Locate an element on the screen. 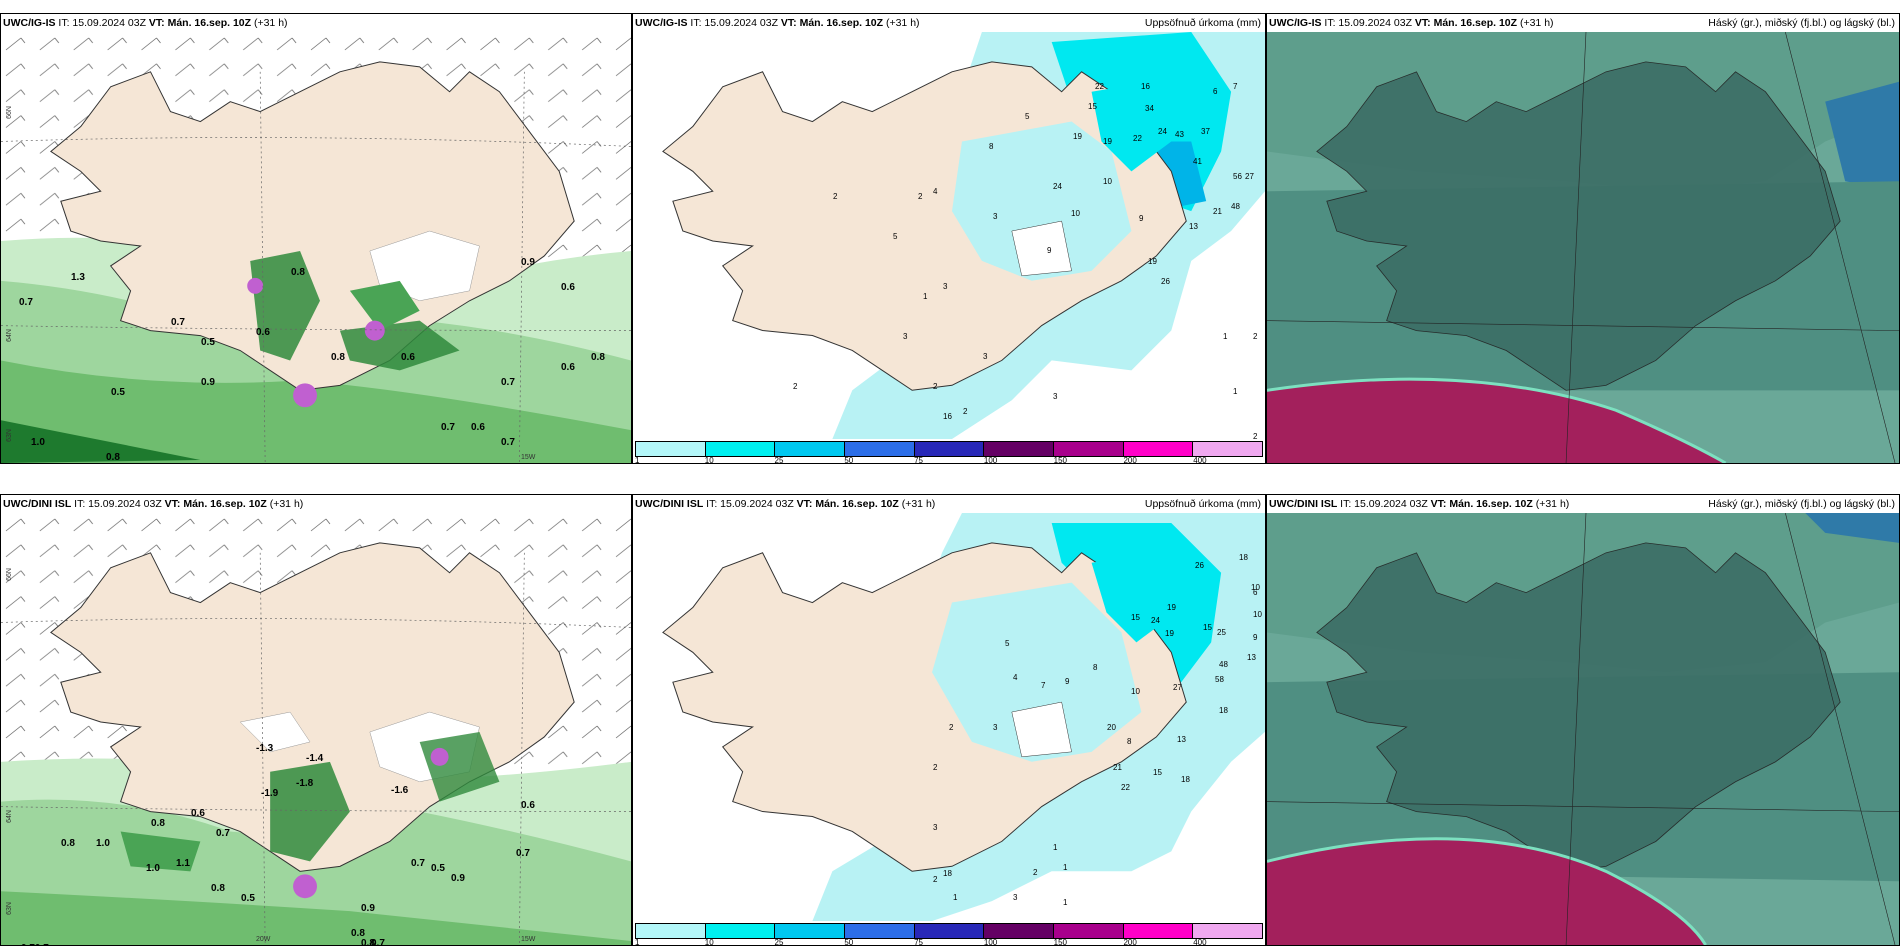 The height and width of the screenshot is (950, 1900). colorbar-tick: 10 is located at coordinates (709, 942).